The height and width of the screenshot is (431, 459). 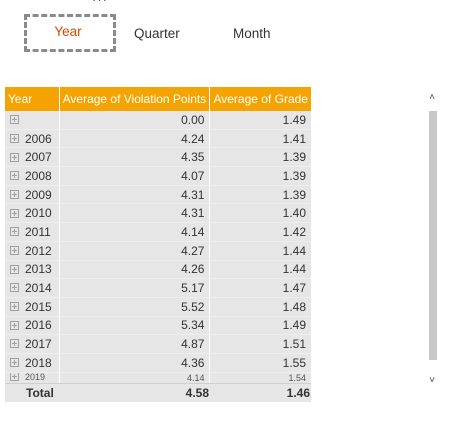 I want to click on cell-violation-points: 4.07, so click(x=135, y=176).